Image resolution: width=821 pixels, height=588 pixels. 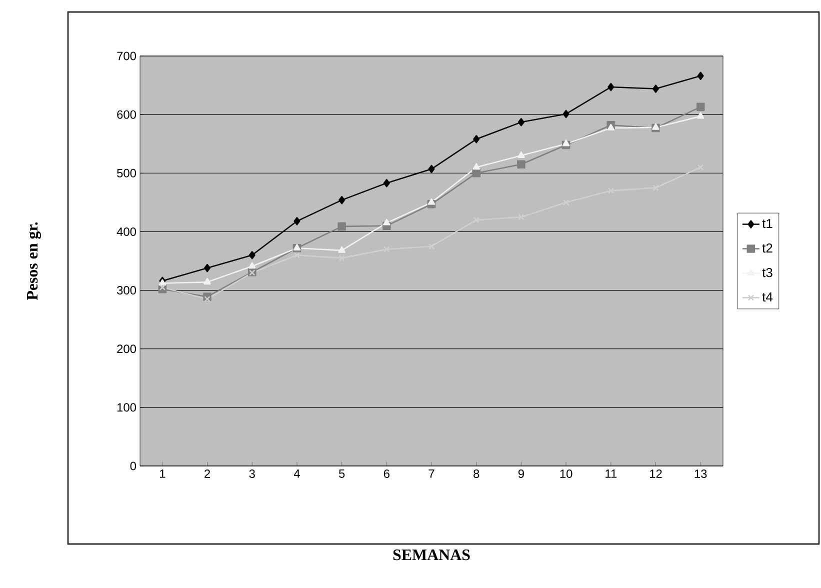 I want to click on x-tick-label: 9, so click(x=521, y=474).